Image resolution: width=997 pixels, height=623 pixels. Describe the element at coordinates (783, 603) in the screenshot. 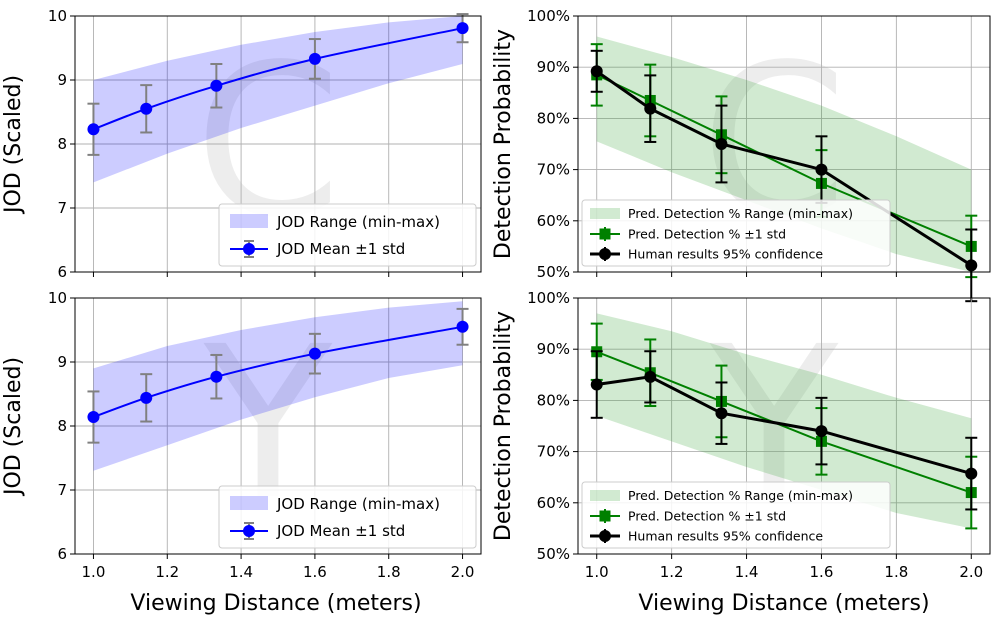

I see `xlabel-right: Viewing Distance (meters)` at that location.